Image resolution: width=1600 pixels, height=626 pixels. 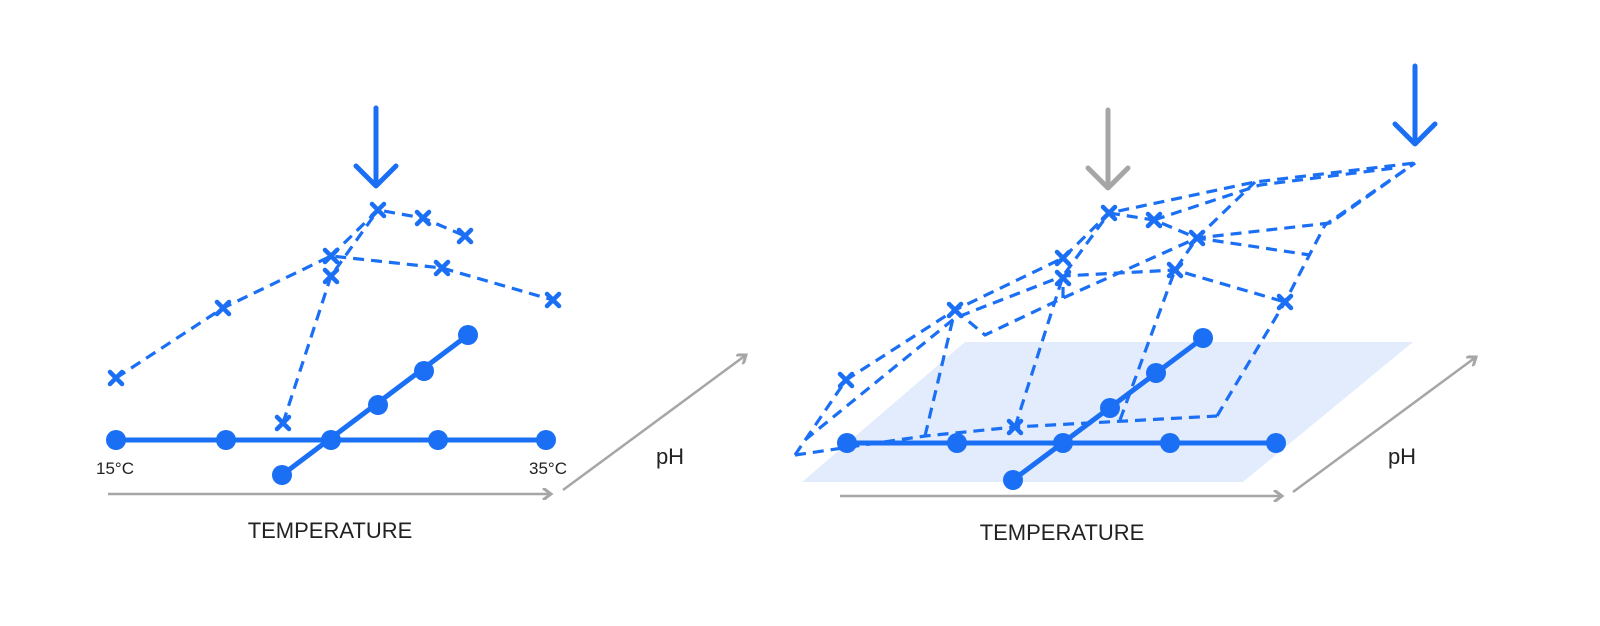 What do you see at coordinates (376, 147) in the screenshot?
I see `optimum-arrow-icon` at bounding box center [376, 147].